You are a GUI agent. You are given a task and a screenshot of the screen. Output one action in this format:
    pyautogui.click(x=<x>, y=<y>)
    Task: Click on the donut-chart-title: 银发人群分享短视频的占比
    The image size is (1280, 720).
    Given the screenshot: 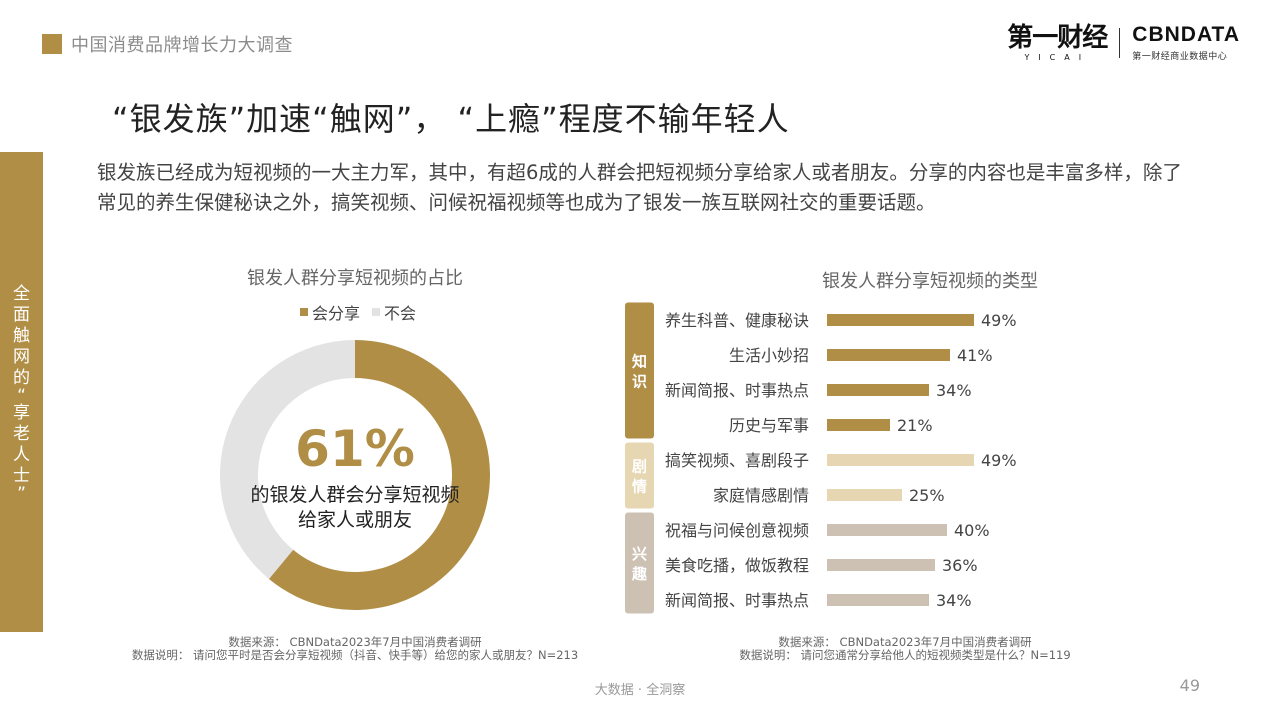 What is the action you would take?
    pyautogui.click(x=355, y=278)
    